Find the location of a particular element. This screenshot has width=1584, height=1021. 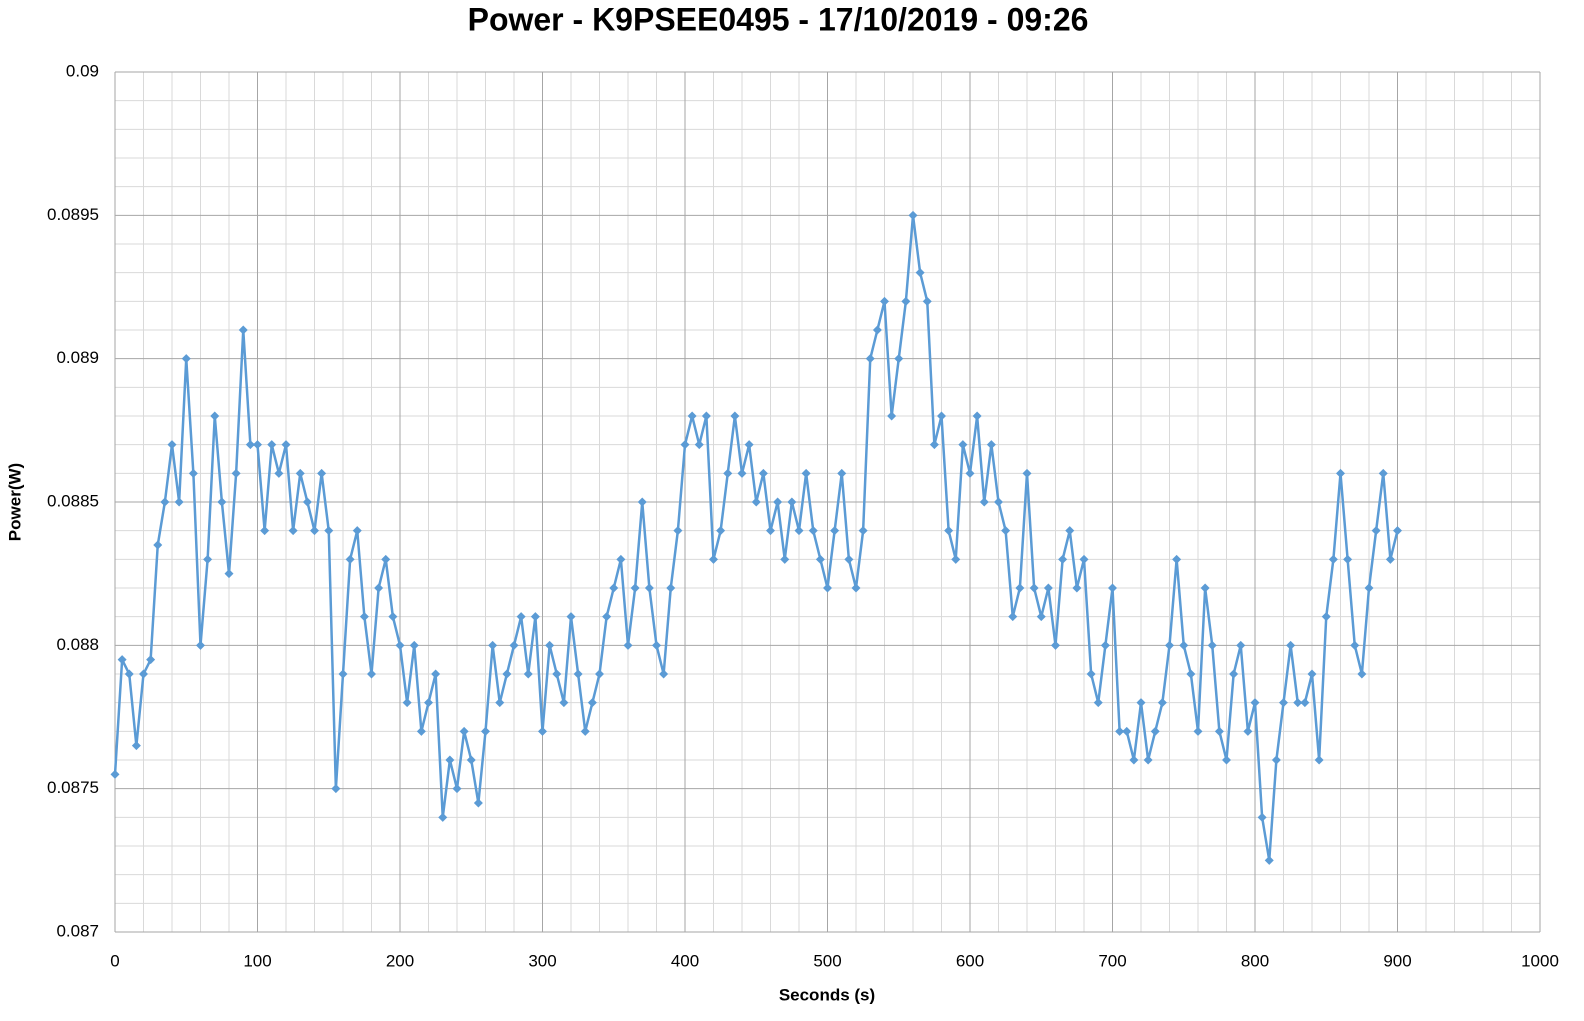

x-tick-label: 200 is located at coordinates (400, 960).